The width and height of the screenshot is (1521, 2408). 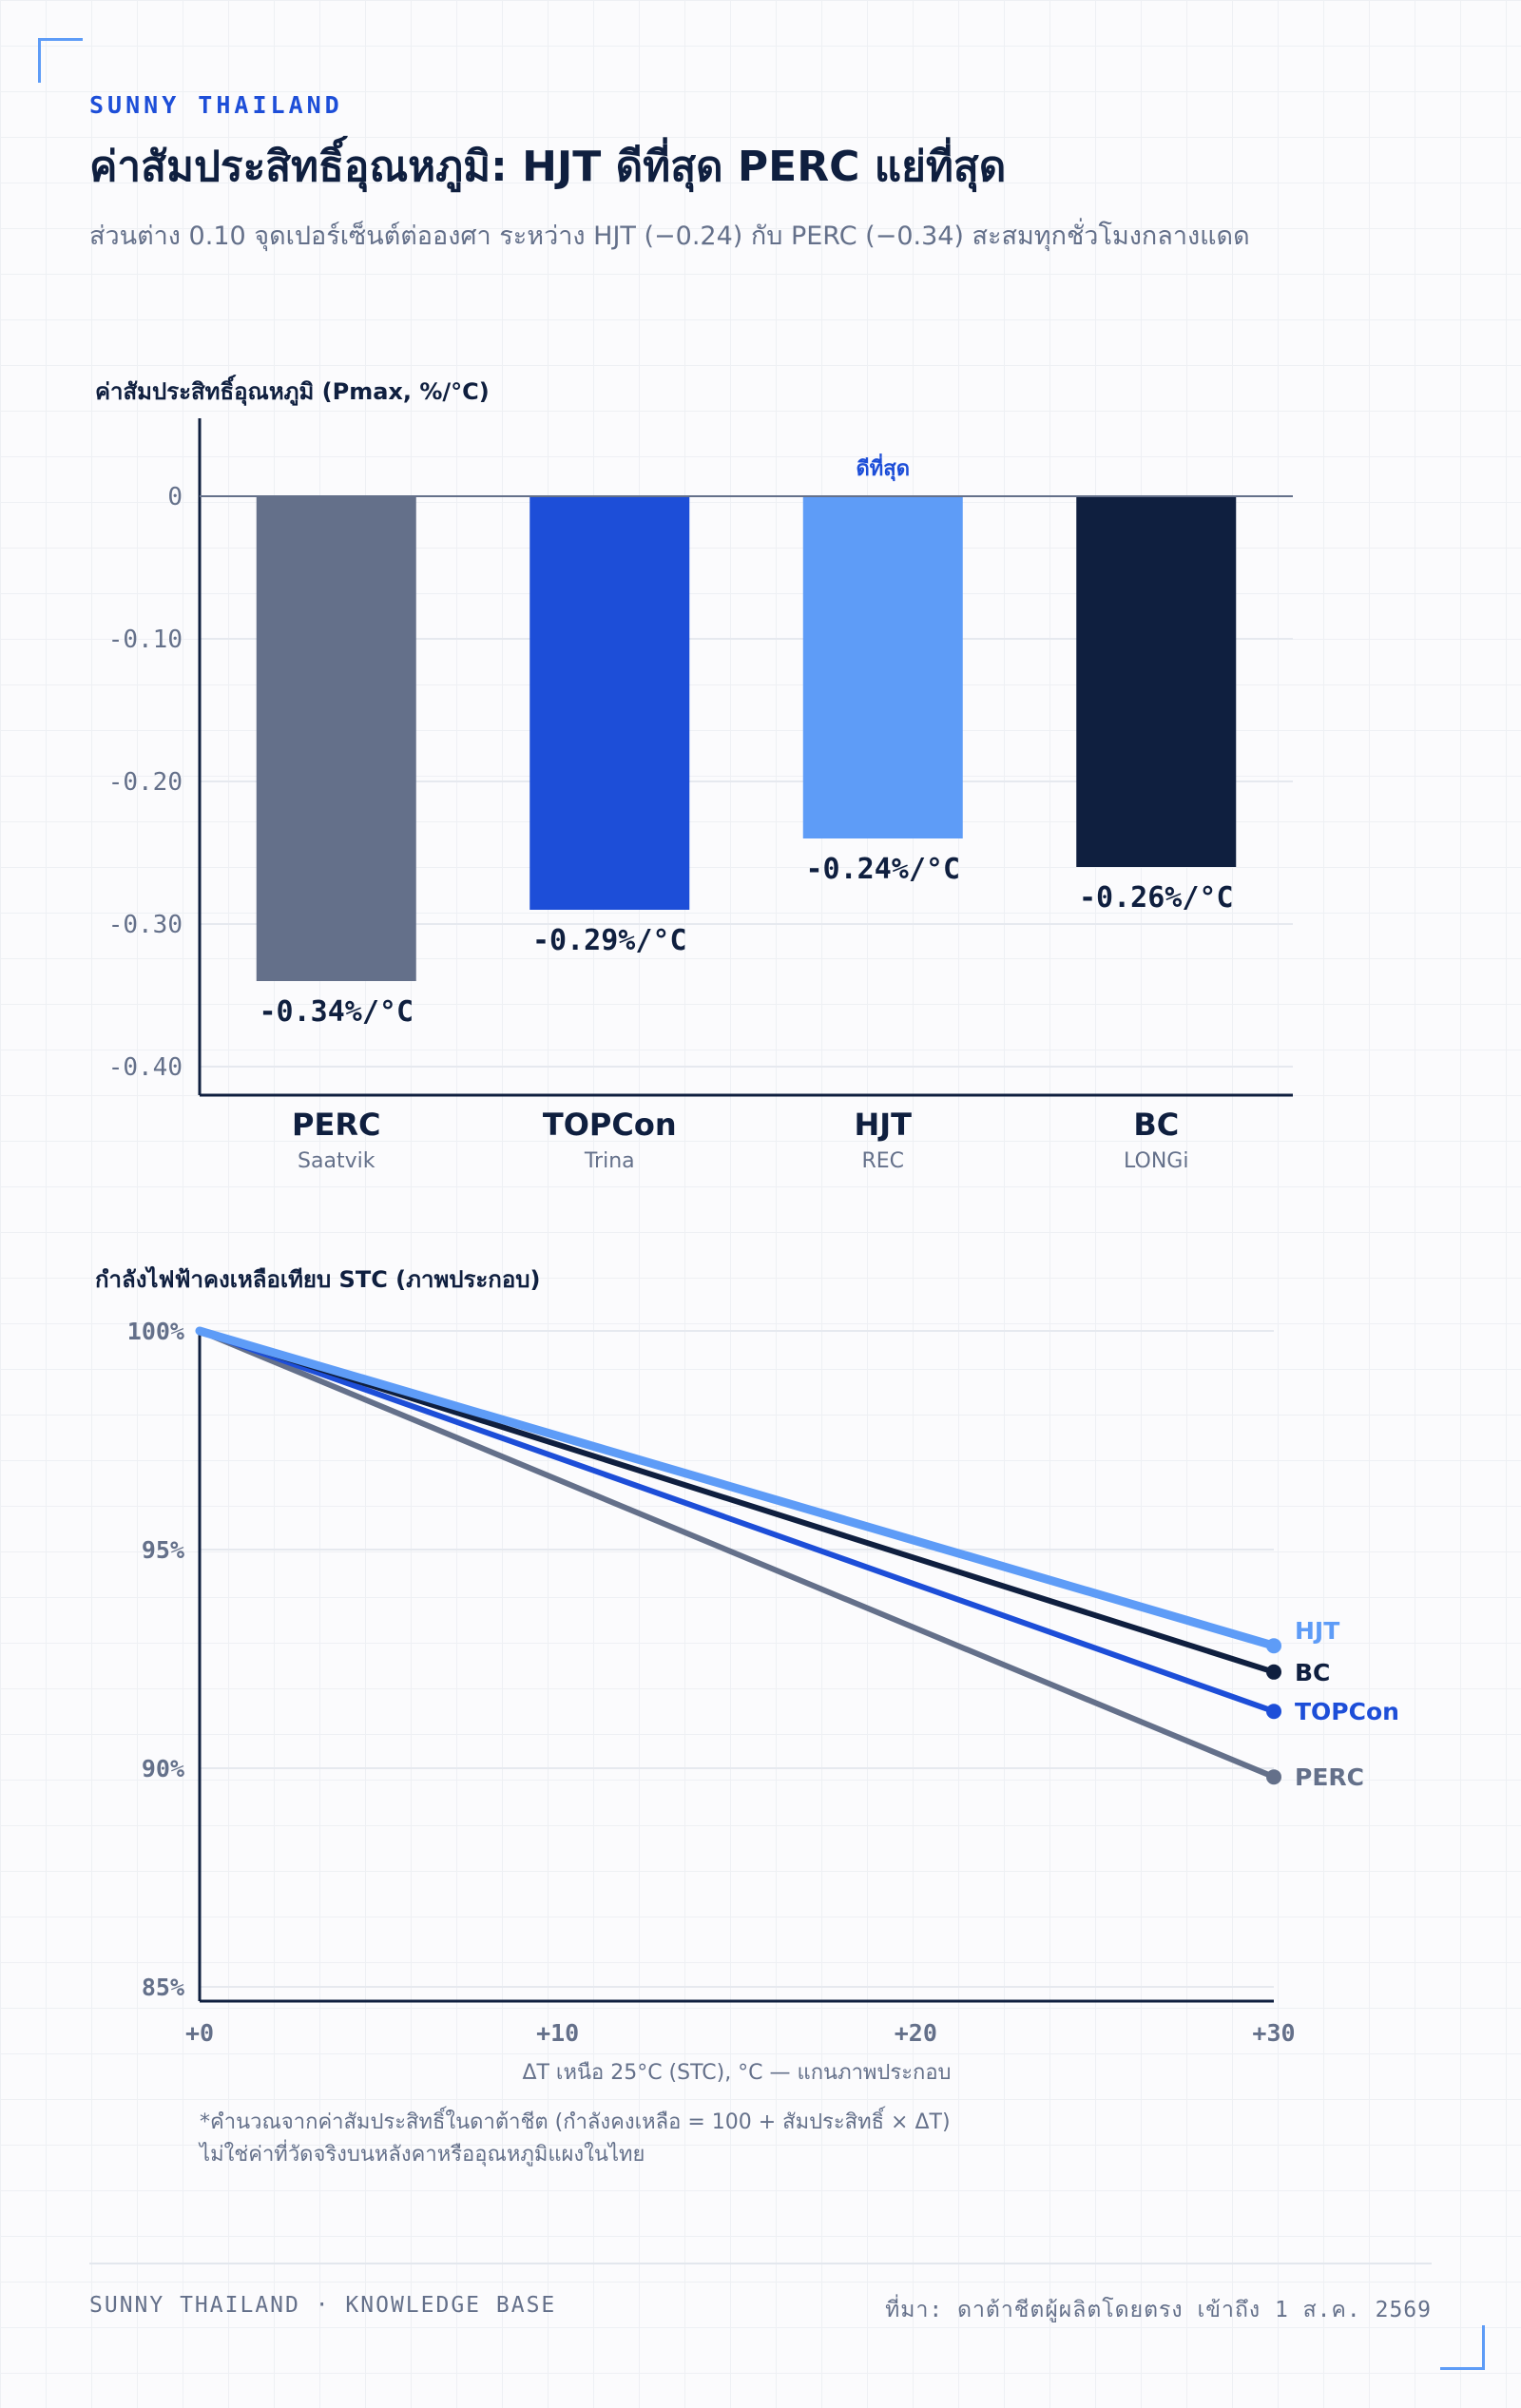 I want to click on bar-value-label-hjt: -0.24%/°C, so click(x=882, y=870).